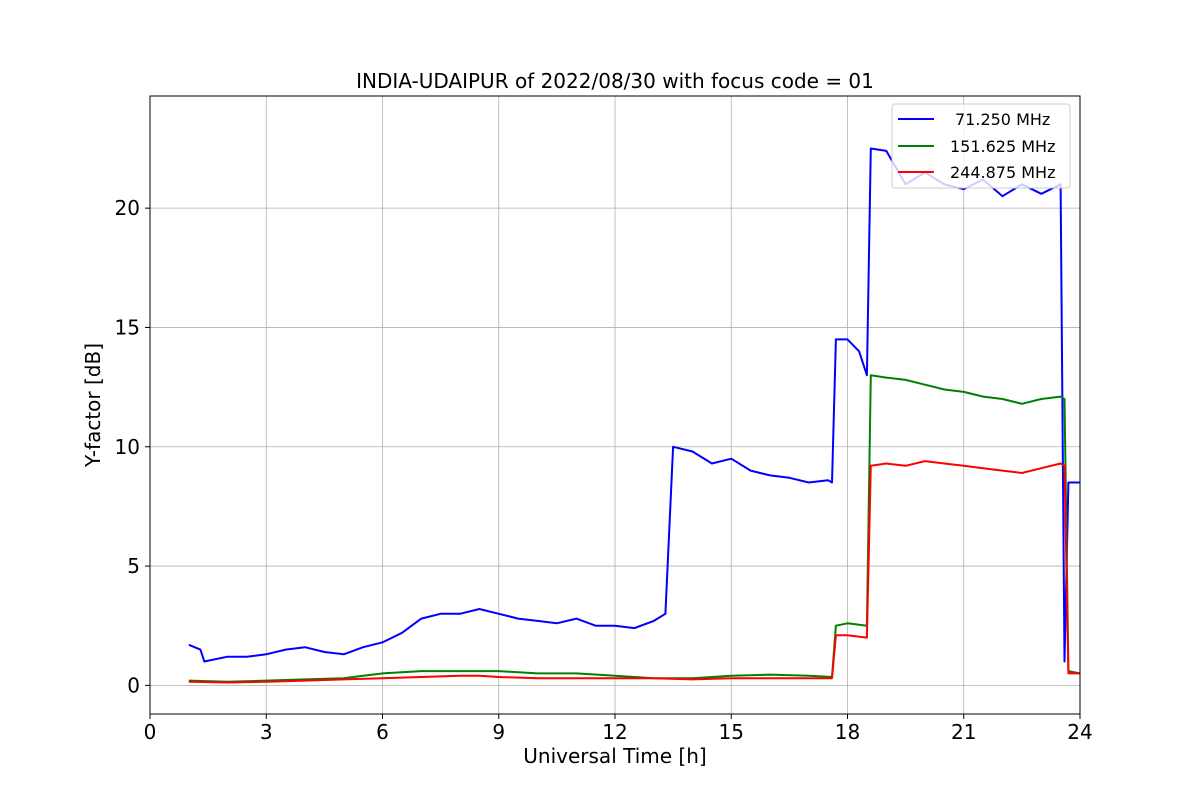 The width and height of the screenshot is (1200, 800). Describe the element at coordinates (847, 732) in the screenshot. I see `x-tick-label: 18` at that location.